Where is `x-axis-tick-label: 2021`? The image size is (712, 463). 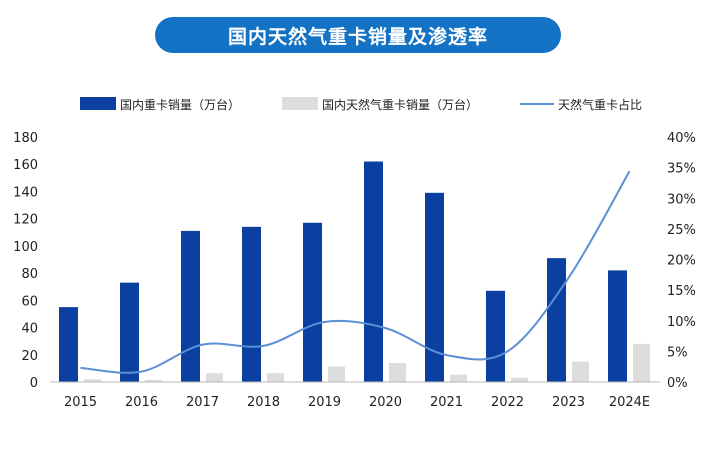 x-axis-tick-label: 2021 is located at coordinates (446, 402).